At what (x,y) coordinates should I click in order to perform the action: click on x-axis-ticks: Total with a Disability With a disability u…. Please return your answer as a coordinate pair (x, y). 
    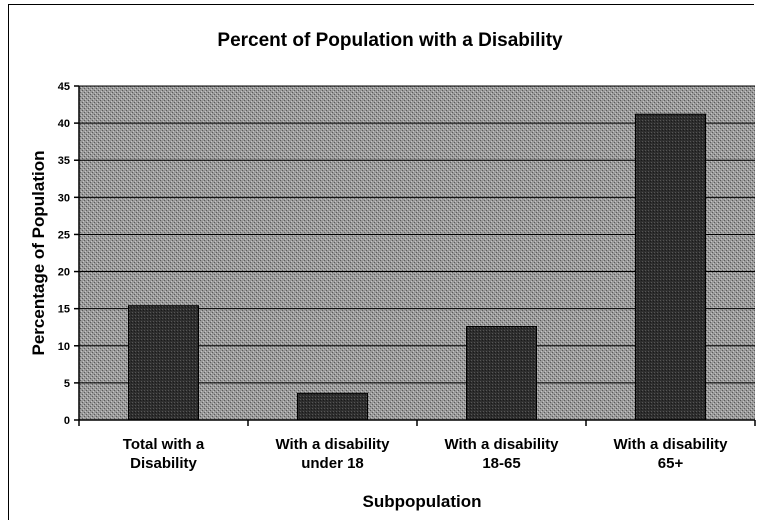
    Looking at the image, I should click on (417, 446).